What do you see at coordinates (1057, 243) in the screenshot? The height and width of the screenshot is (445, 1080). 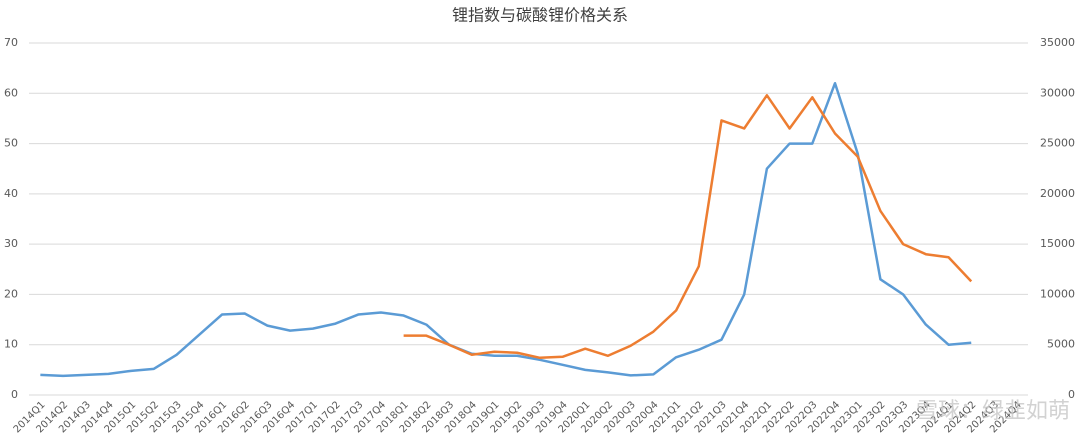 I see `y2-tick-label: 15000` at bounding box center [1057, 243].